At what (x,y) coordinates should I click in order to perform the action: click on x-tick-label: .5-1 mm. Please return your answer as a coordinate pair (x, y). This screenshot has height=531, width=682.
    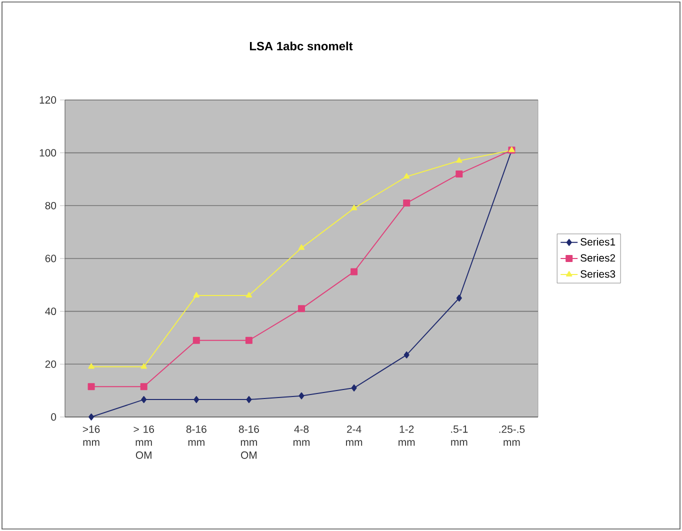
    Looking at the image, I should click on (459, 436).